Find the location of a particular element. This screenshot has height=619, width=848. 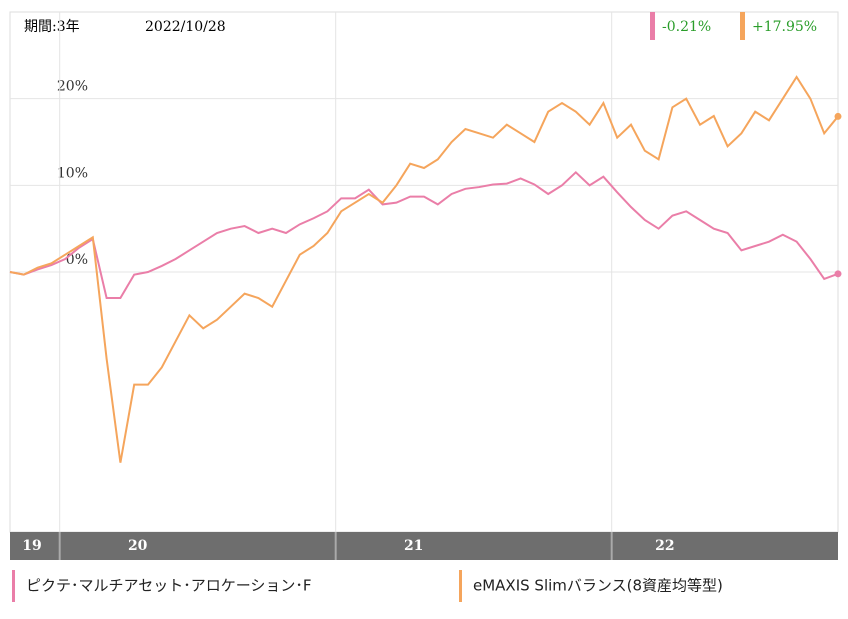

last-value: +17.95% is located at coordinates (784, 27).